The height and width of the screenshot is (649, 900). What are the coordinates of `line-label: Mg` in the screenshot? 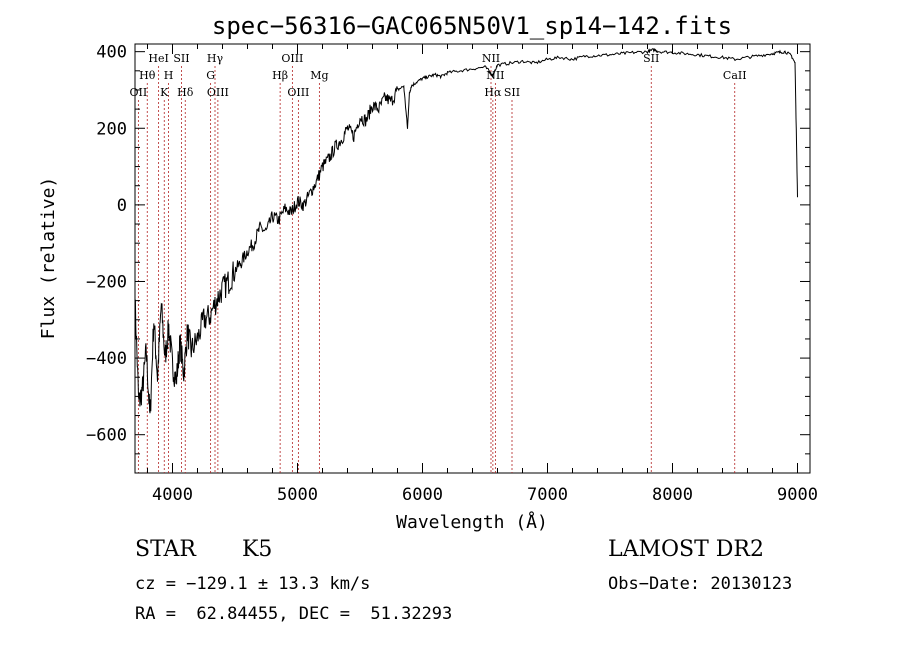 It's located at (319, 75).